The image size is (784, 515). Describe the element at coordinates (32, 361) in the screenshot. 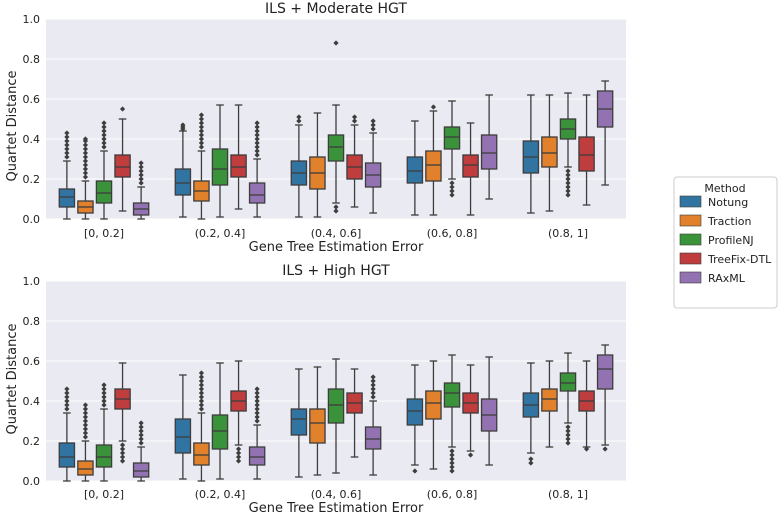

I see `y-tick-label: 0.6` at that location.